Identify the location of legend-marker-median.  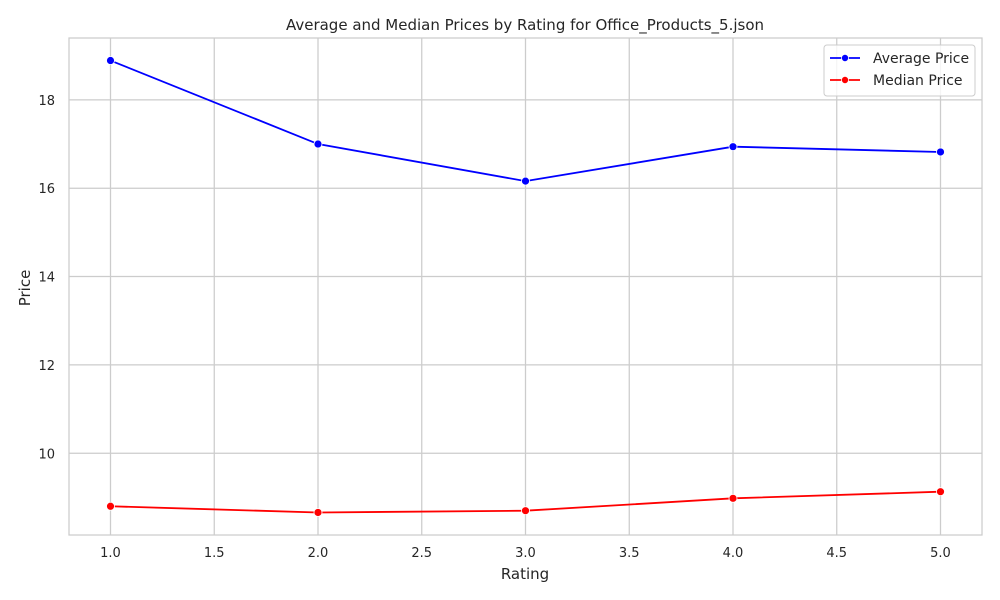
(845, 80).